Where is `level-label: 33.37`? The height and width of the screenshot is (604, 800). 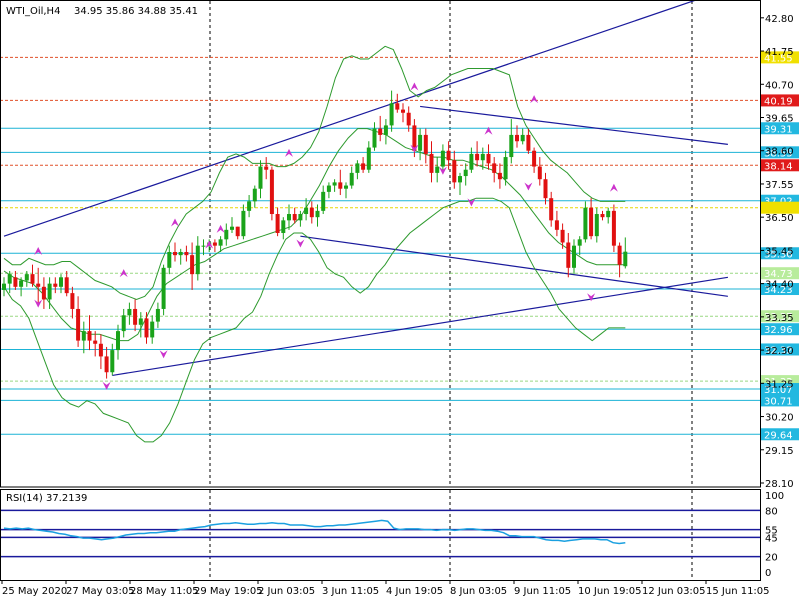
level-label: 33.37 is located at coordinates (778, 317).